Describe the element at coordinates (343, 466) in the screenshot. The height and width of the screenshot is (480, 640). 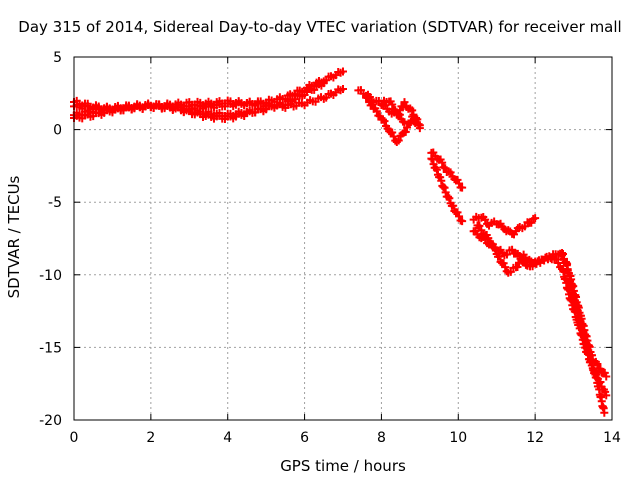
I see `x-axis-label: GPS time / hours` at that location.